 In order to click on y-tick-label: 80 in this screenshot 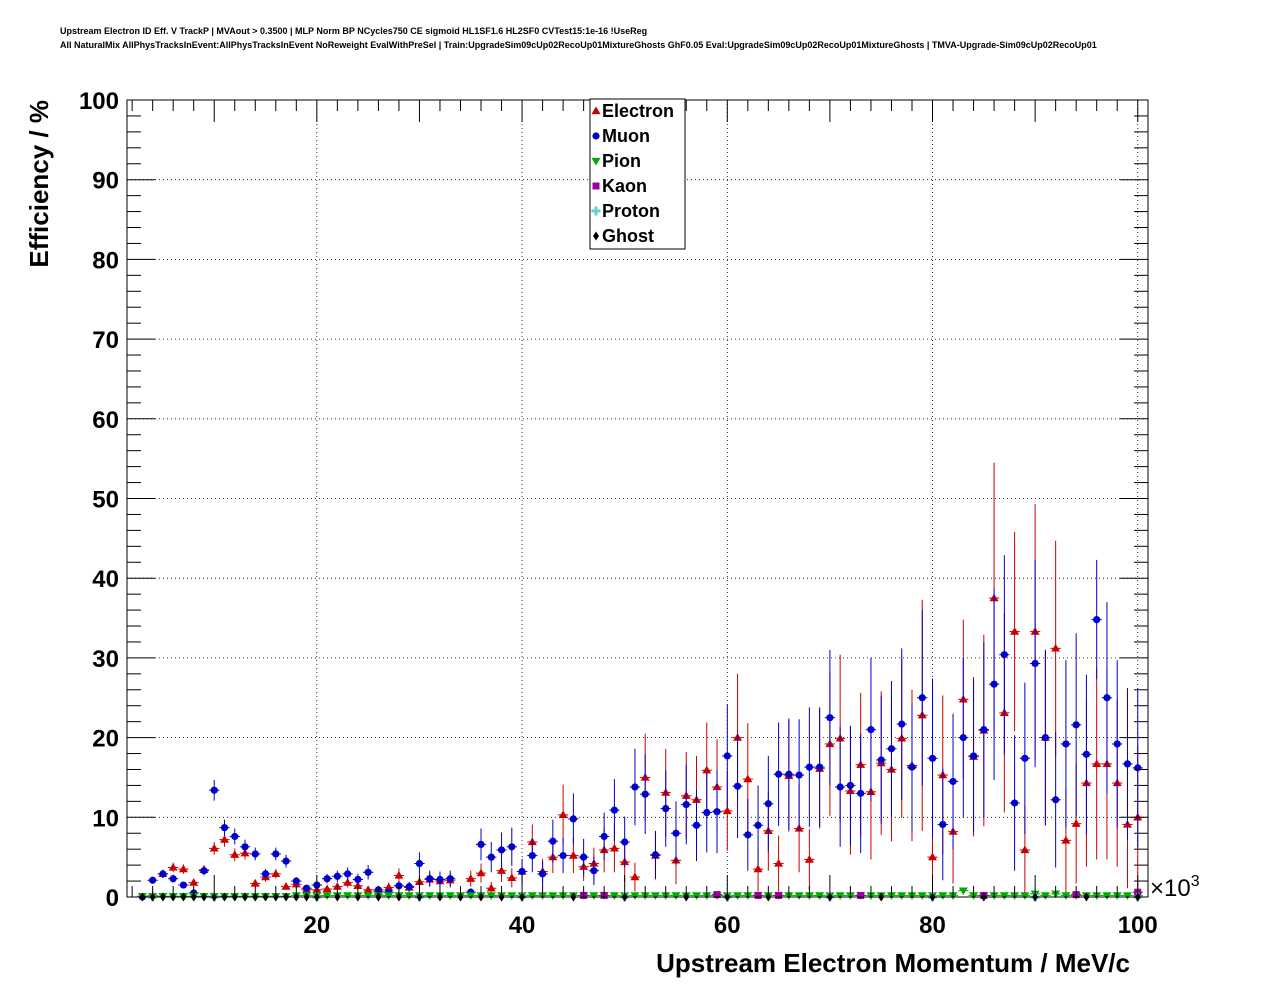, I will do `click(105, 260)`.